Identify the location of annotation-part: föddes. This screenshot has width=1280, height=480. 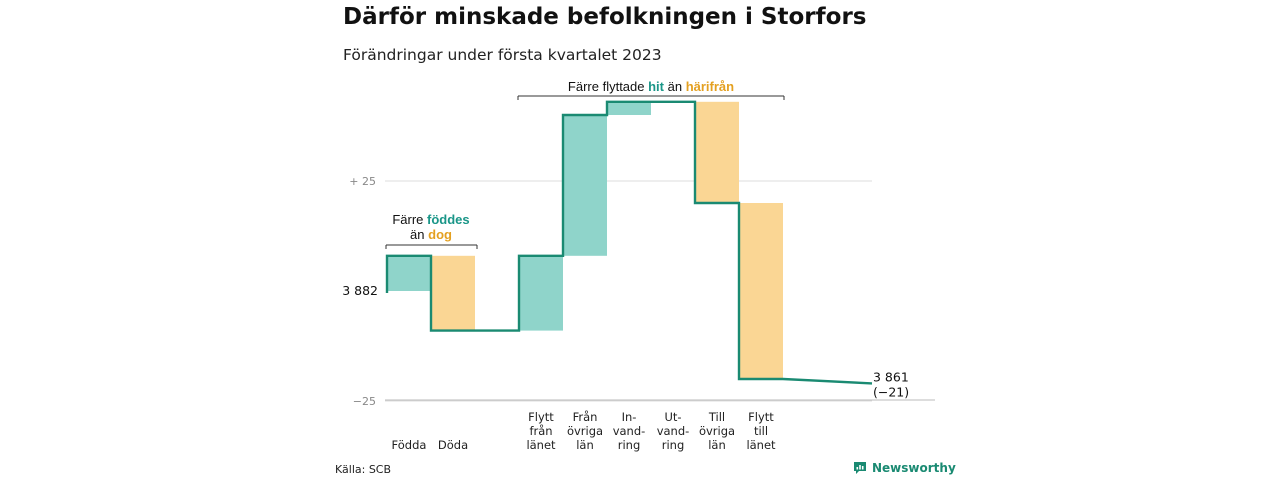
(448, 219).